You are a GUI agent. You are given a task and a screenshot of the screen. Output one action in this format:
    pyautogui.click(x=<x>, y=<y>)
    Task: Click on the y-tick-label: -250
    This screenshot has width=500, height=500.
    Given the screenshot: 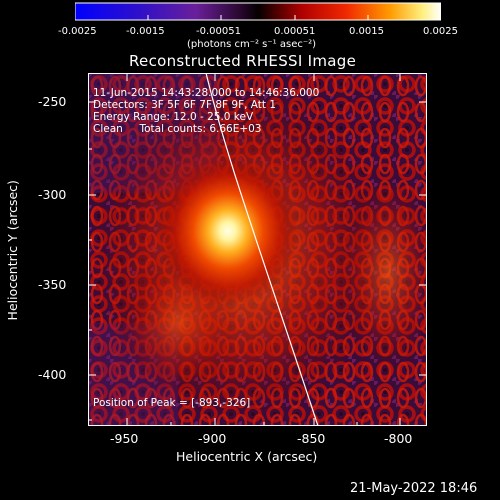 What is the action you would take?
    pyautogui.click(x=52, y=101)
    